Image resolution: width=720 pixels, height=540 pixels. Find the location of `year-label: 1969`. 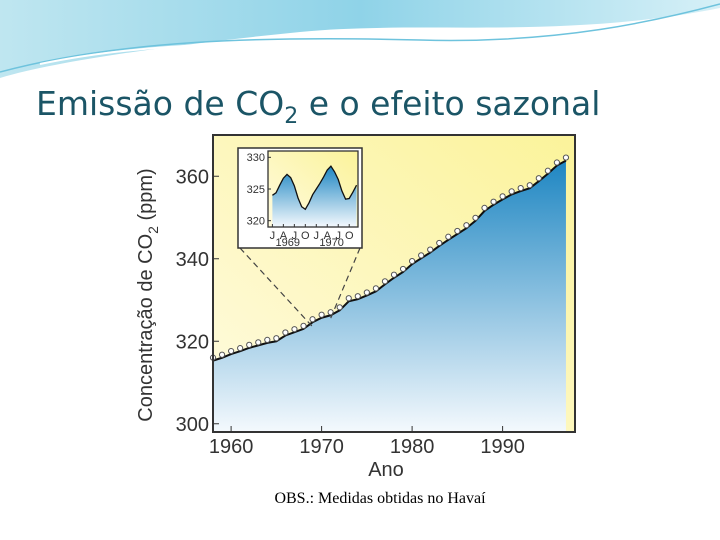

year-label: 1969 is located at coordinates (288, 243).